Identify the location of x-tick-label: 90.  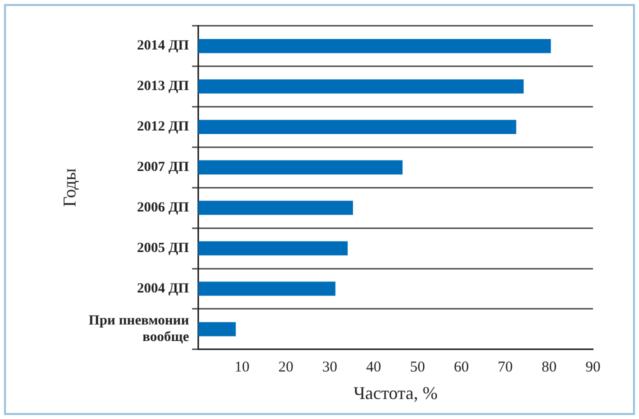
(593, 367).